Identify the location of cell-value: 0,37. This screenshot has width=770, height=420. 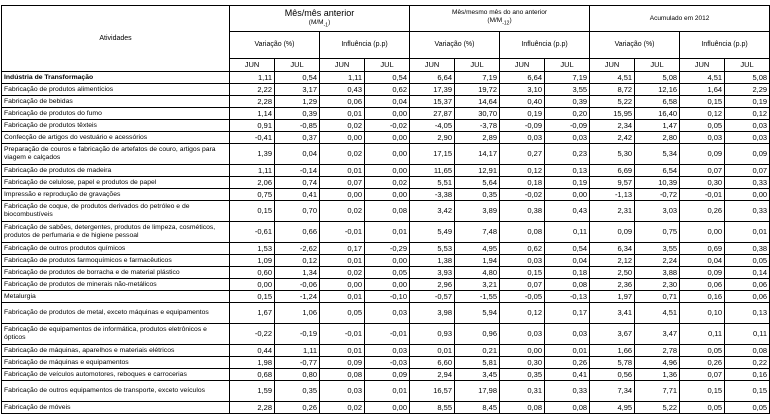
(297, 137).